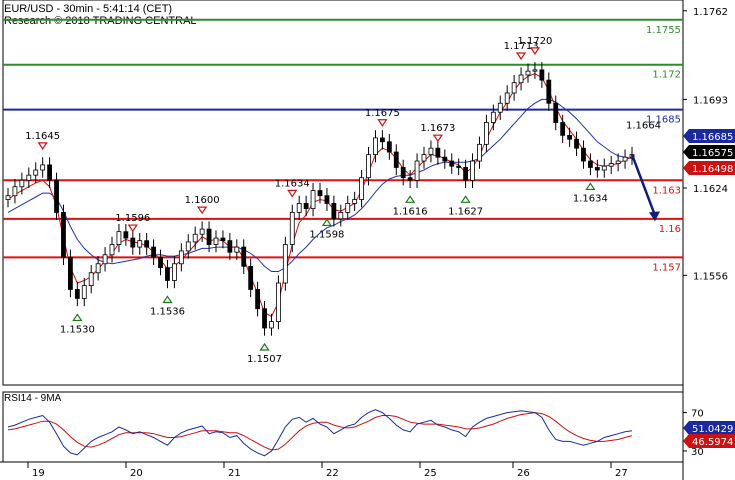  What do you see at coordinates (264, 359) in the screenshot?
I see `swing-low-label: 1.1507` at bounding box center [264, 359].